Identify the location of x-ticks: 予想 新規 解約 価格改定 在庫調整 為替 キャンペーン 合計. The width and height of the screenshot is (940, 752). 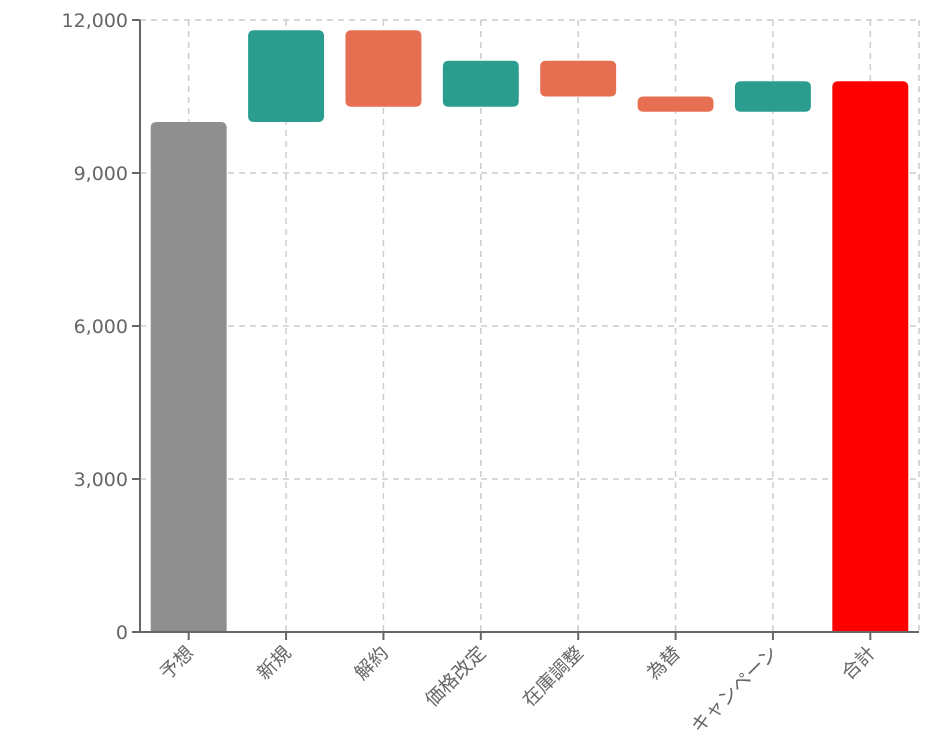
(518, 684).